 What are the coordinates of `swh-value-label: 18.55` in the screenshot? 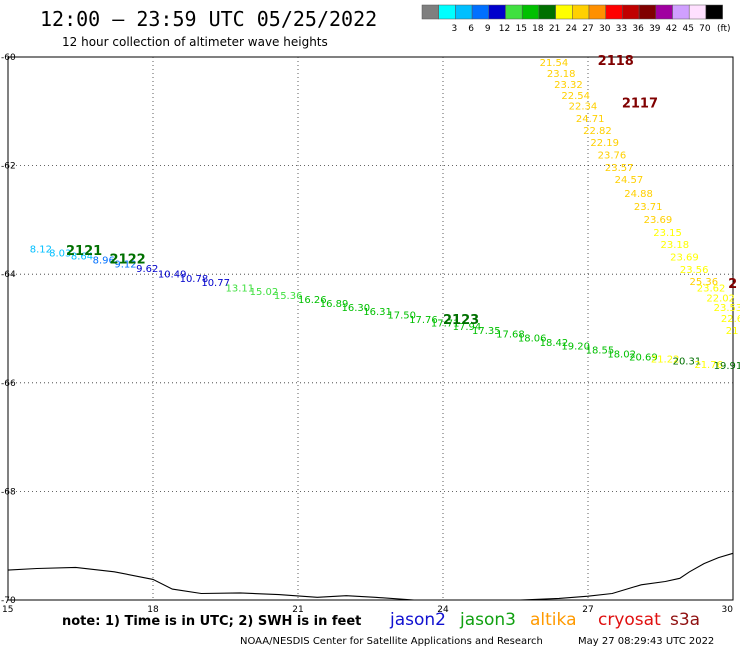 It's located at (600, 350).